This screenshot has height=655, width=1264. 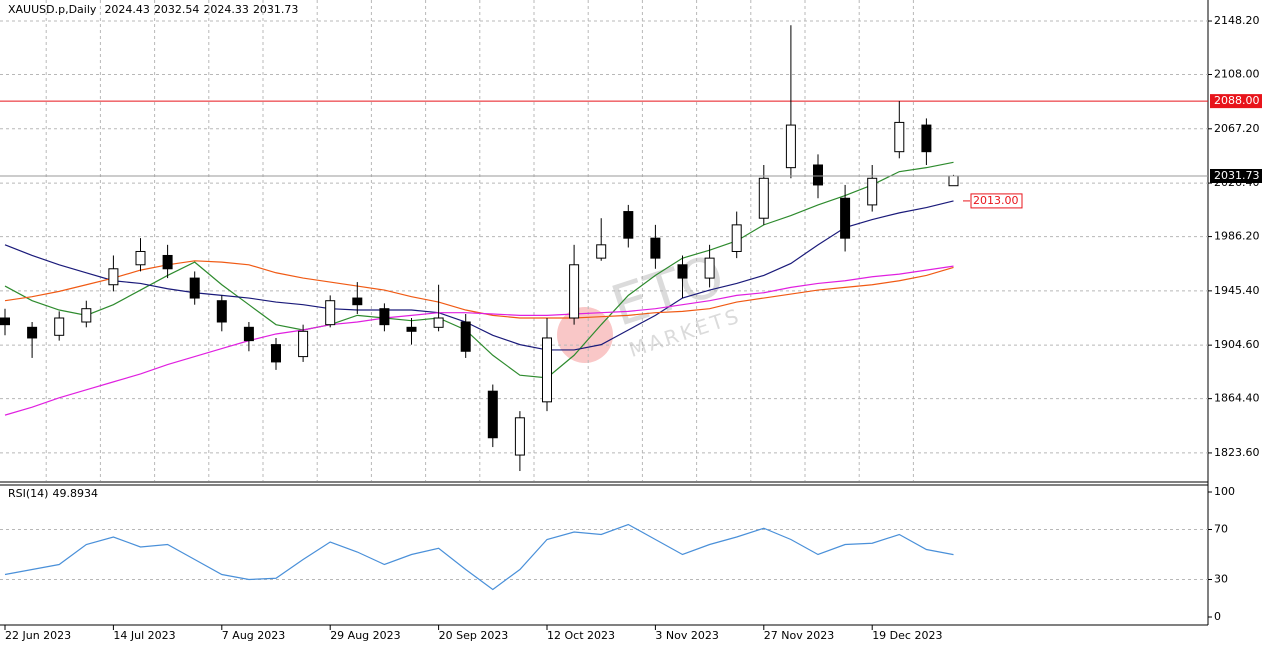 I want to click on y-tick-label: 1823.60, so click(x=1237, y=452).